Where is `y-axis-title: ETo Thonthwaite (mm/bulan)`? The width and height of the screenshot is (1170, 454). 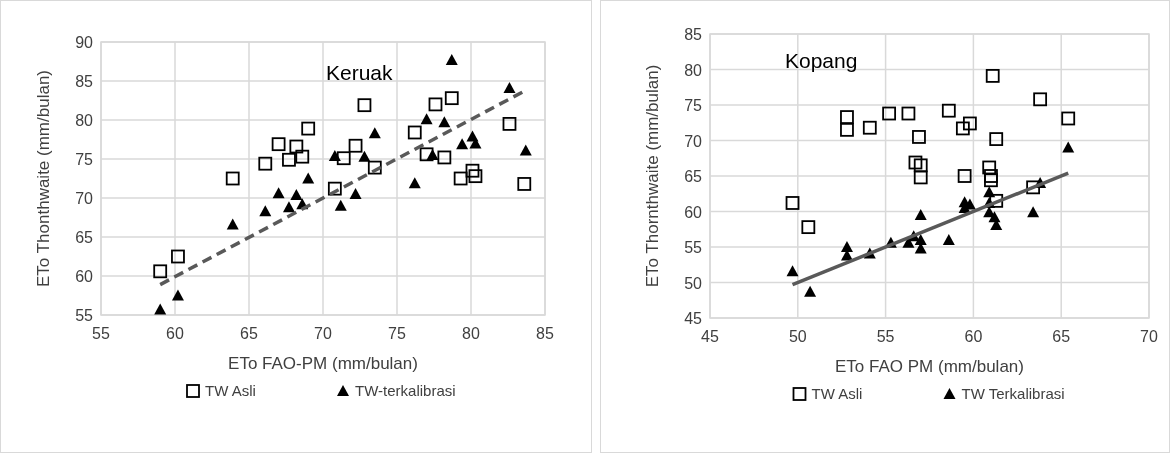 y-axis-title: ETo Thonthwaite (mm/bulan) is located at coordinates (43, 178).